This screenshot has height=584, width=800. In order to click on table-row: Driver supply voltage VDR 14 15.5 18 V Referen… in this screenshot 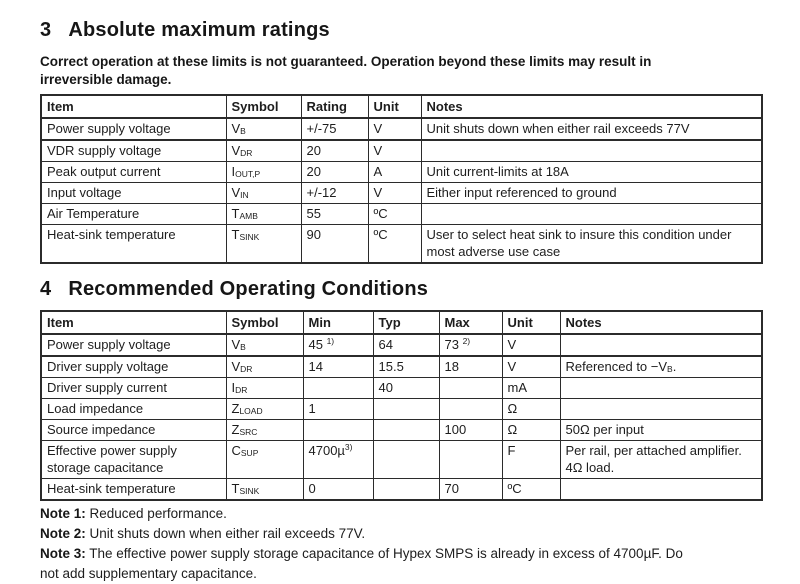, I will do `click(401, 366)`.